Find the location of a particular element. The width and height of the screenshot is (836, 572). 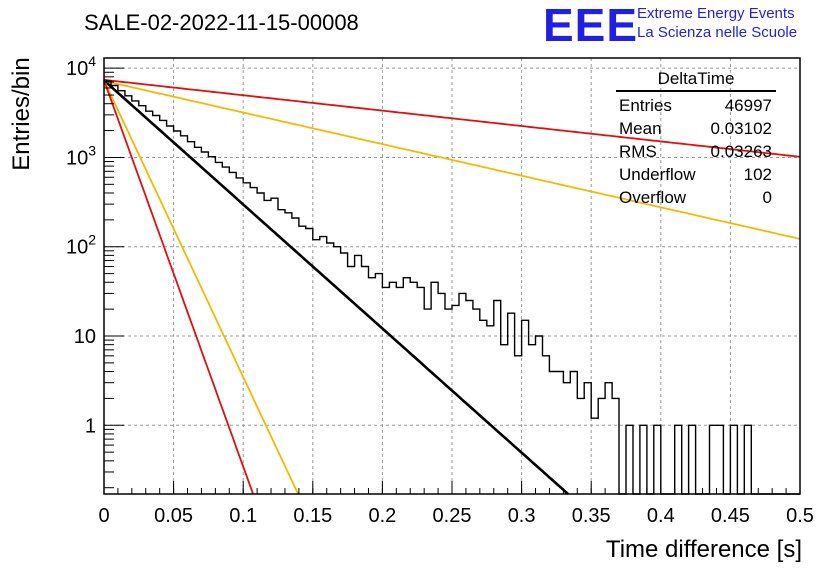

x-tick-label: 0.15 is located at coordinates (312, 516).